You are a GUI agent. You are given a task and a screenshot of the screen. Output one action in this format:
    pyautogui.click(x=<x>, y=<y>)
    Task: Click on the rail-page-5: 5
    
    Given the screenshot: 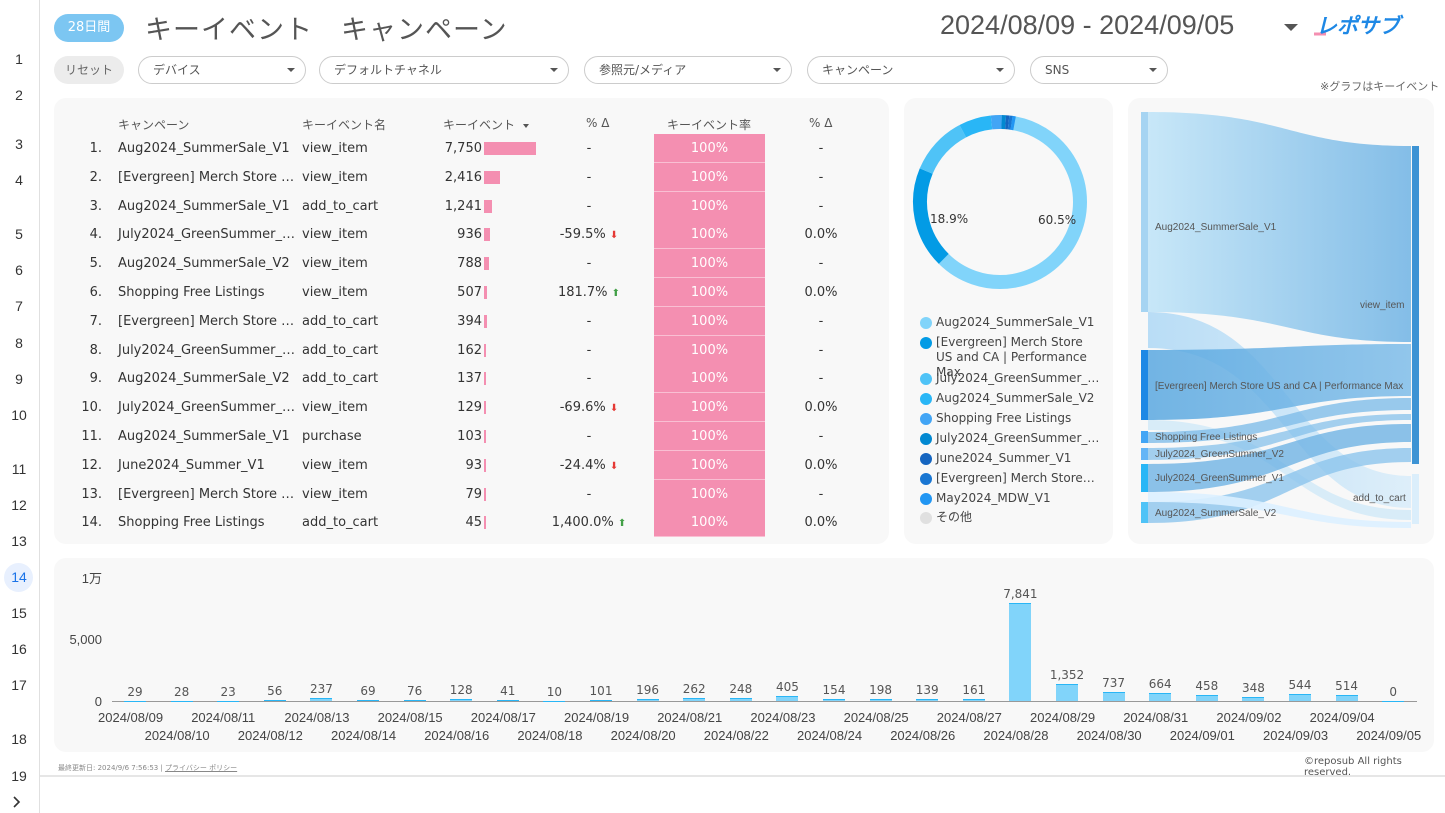 What is the action you would take?
    pyautogui.click(x=19, y=234)
    